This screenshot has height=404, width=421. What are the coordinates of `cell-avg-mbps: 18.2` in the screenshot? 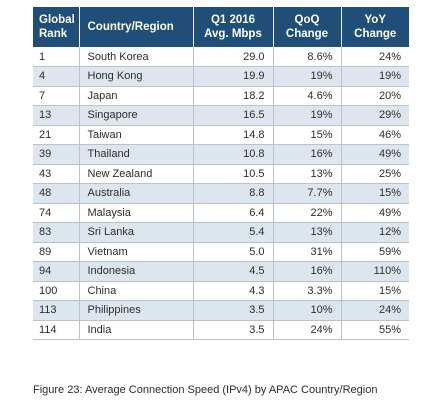 It's located at (232, 96).